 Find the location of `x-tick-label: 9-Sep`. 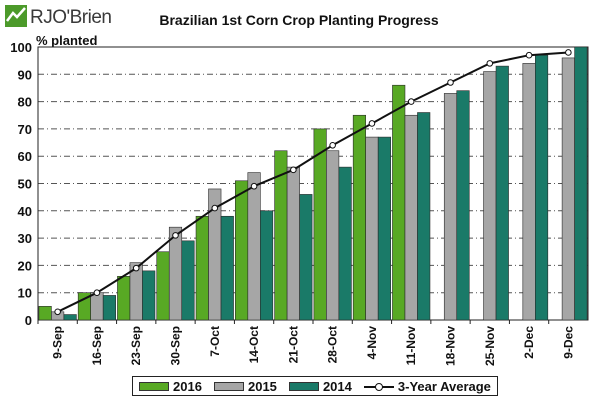

x-tick-label: 9-Sep is located at coordinates (58, 342).